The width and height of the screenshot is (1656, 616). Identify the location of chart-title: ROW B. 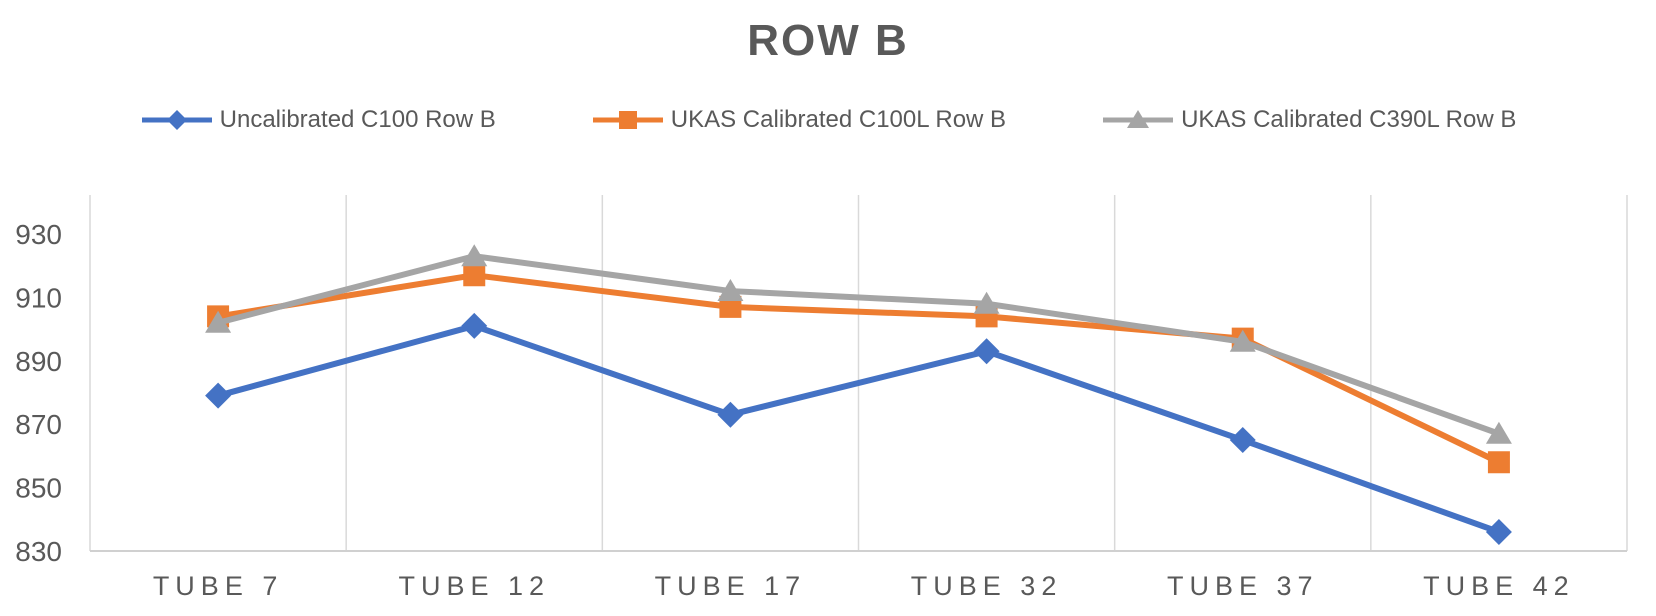
(828, 40).